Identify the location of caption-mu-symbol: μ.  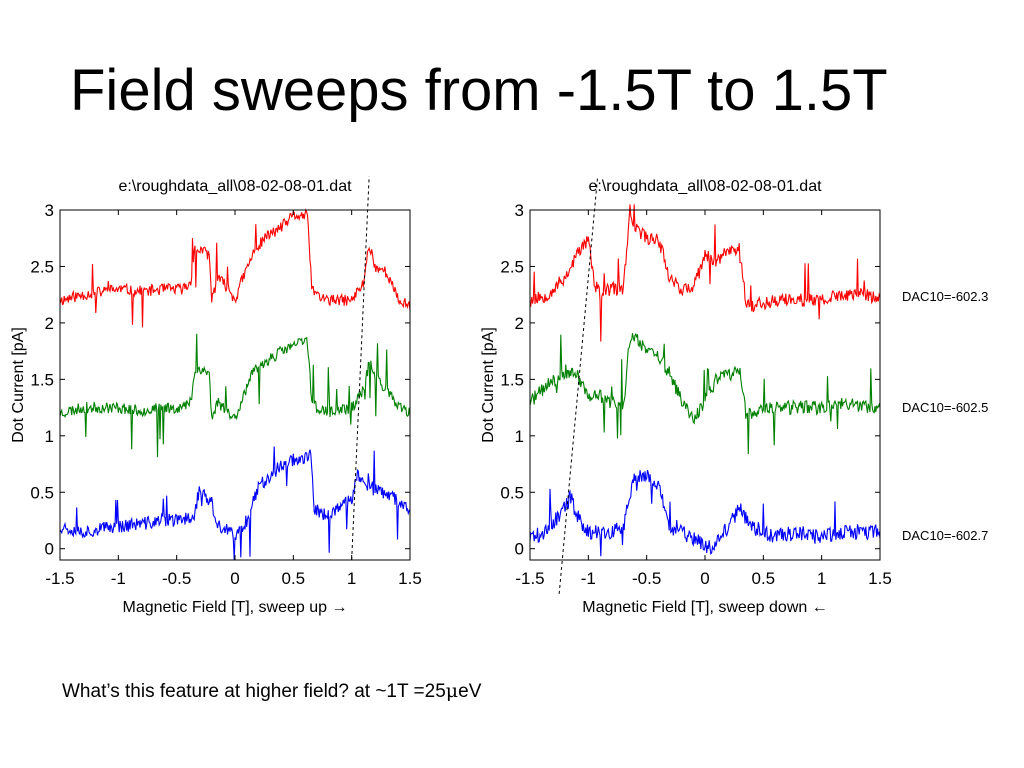
(452, 691).